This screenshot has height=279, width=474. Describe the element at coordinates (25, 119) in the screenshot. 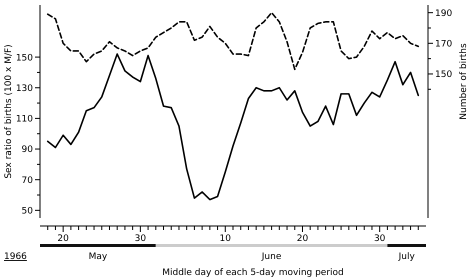

I see `y-tick-label: 110` at that location.